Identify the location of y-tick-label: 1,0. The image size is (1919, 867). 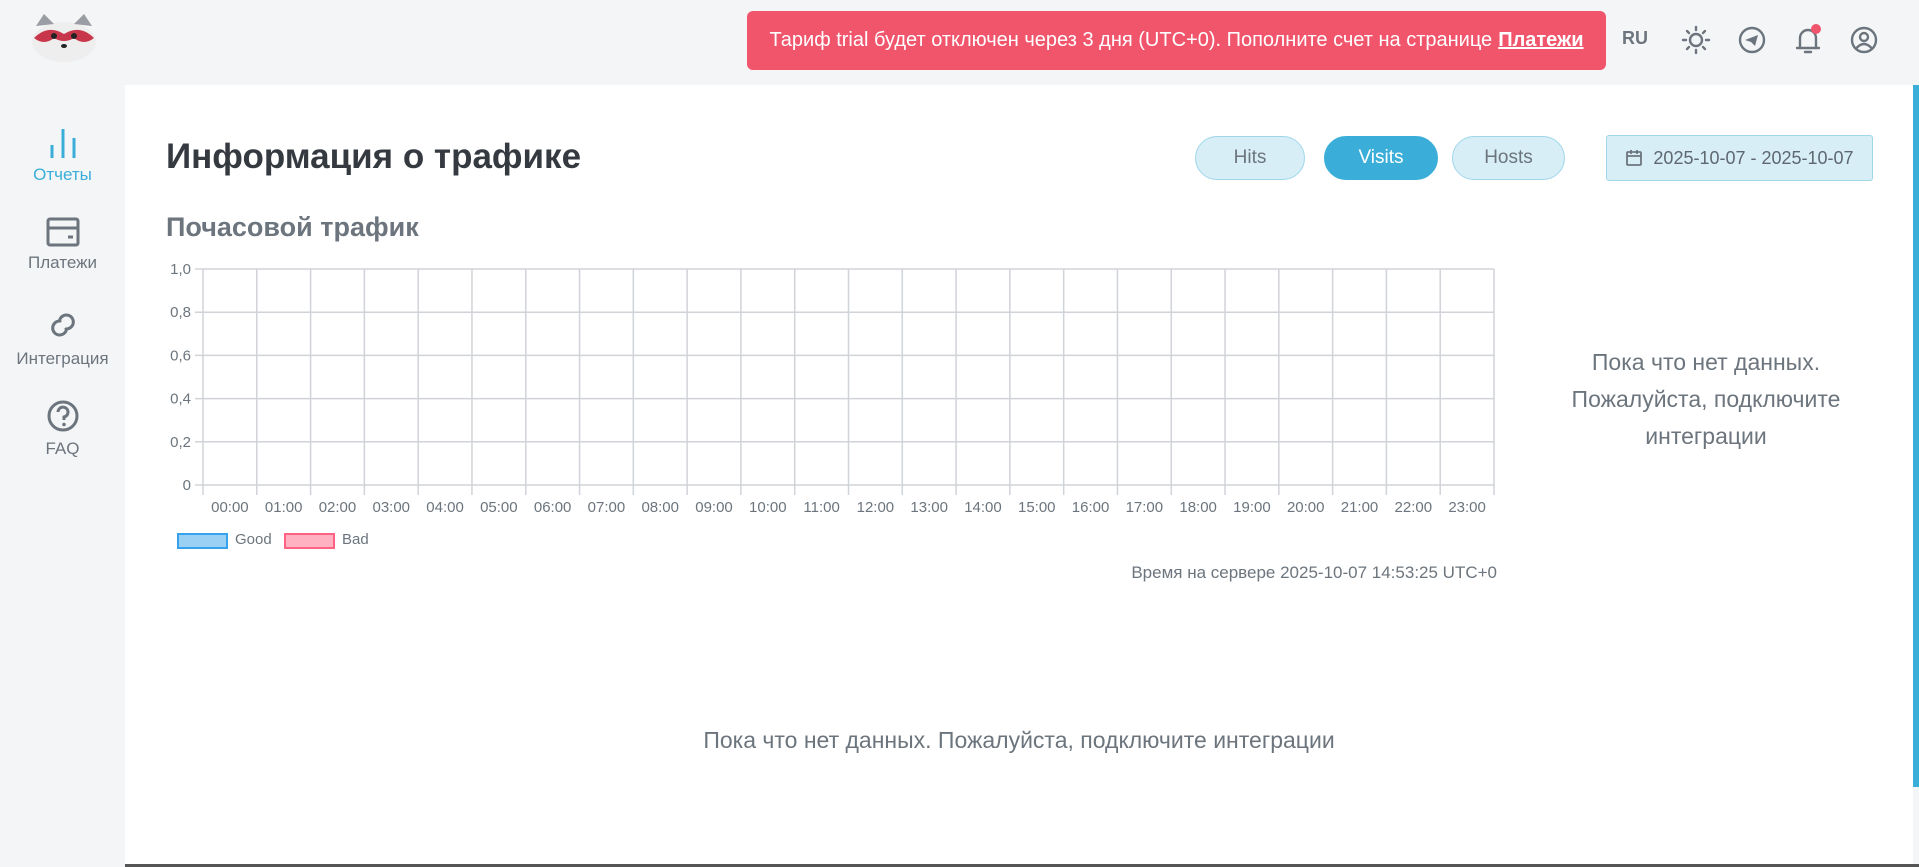
(180, 269).